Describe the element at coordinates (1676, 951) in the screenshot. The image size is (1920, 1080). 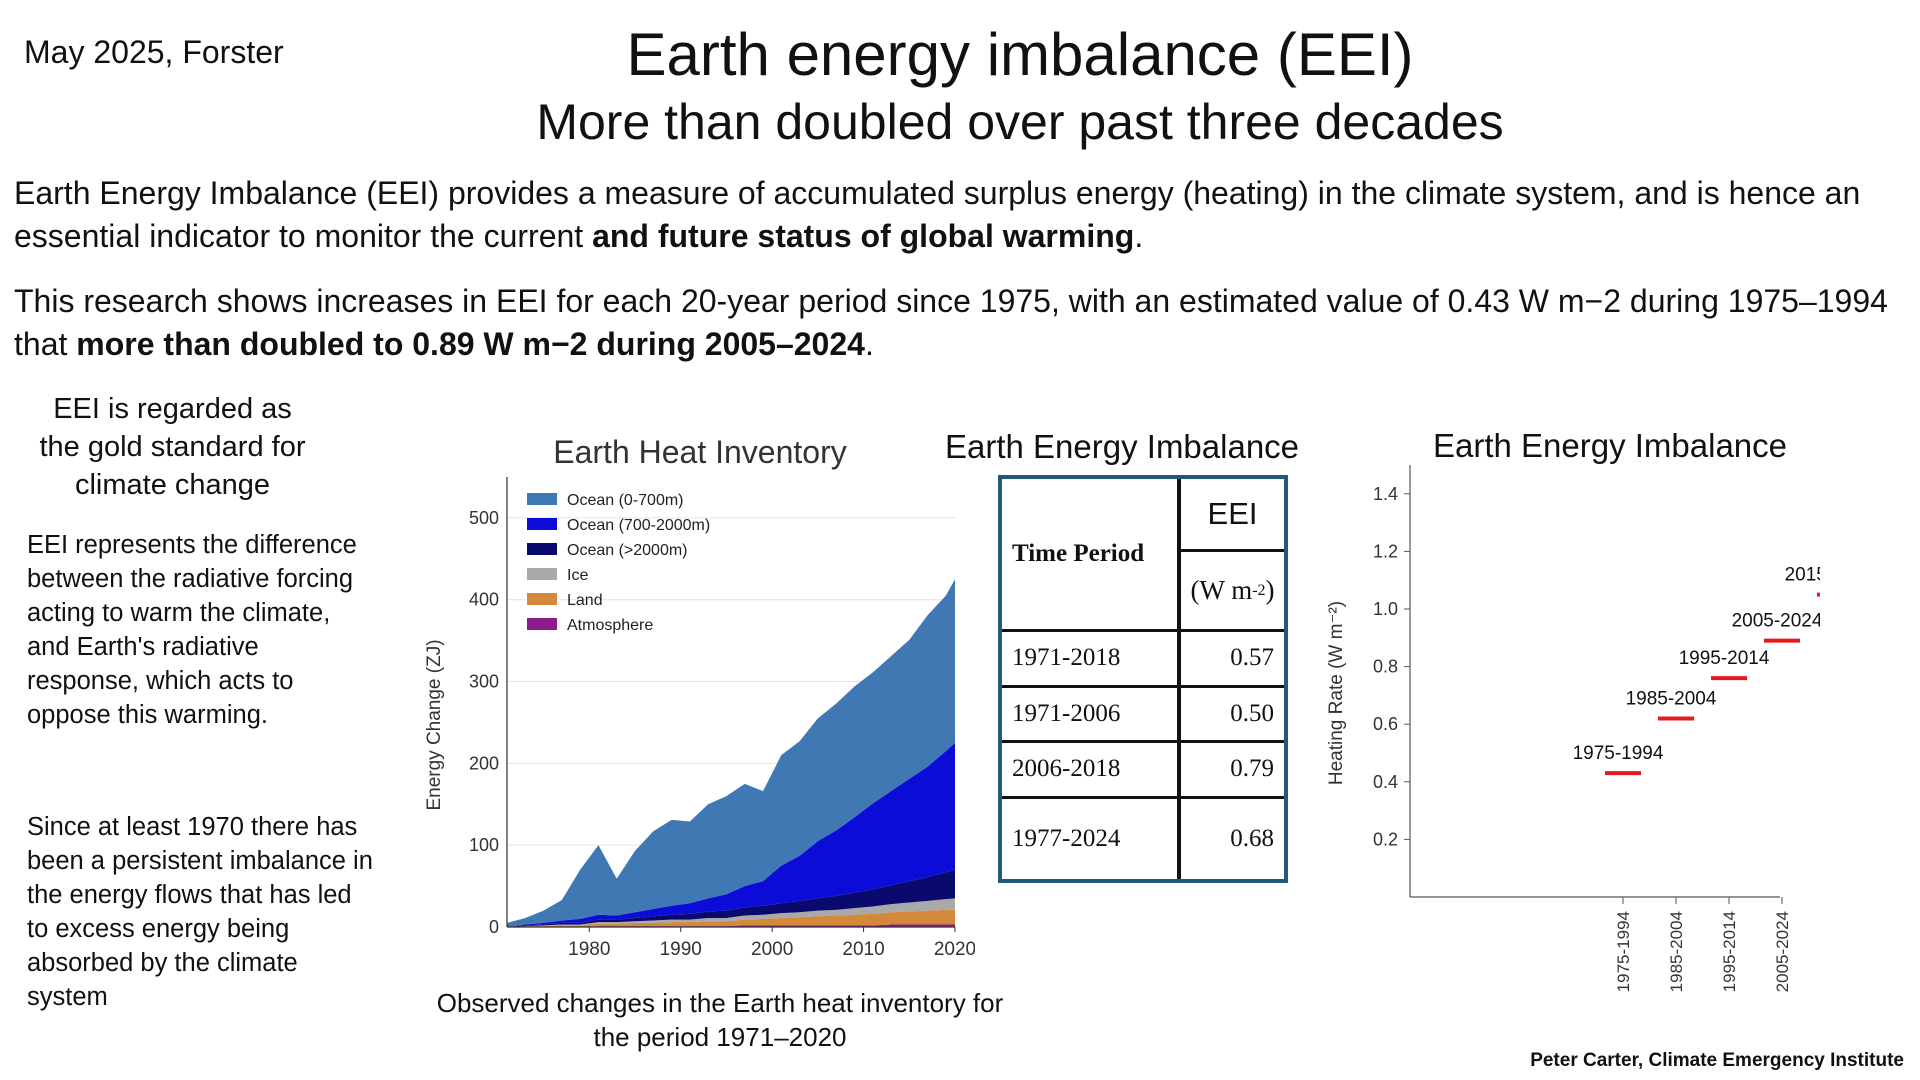
I see `x-tick-label: 1985-2004` at that location.